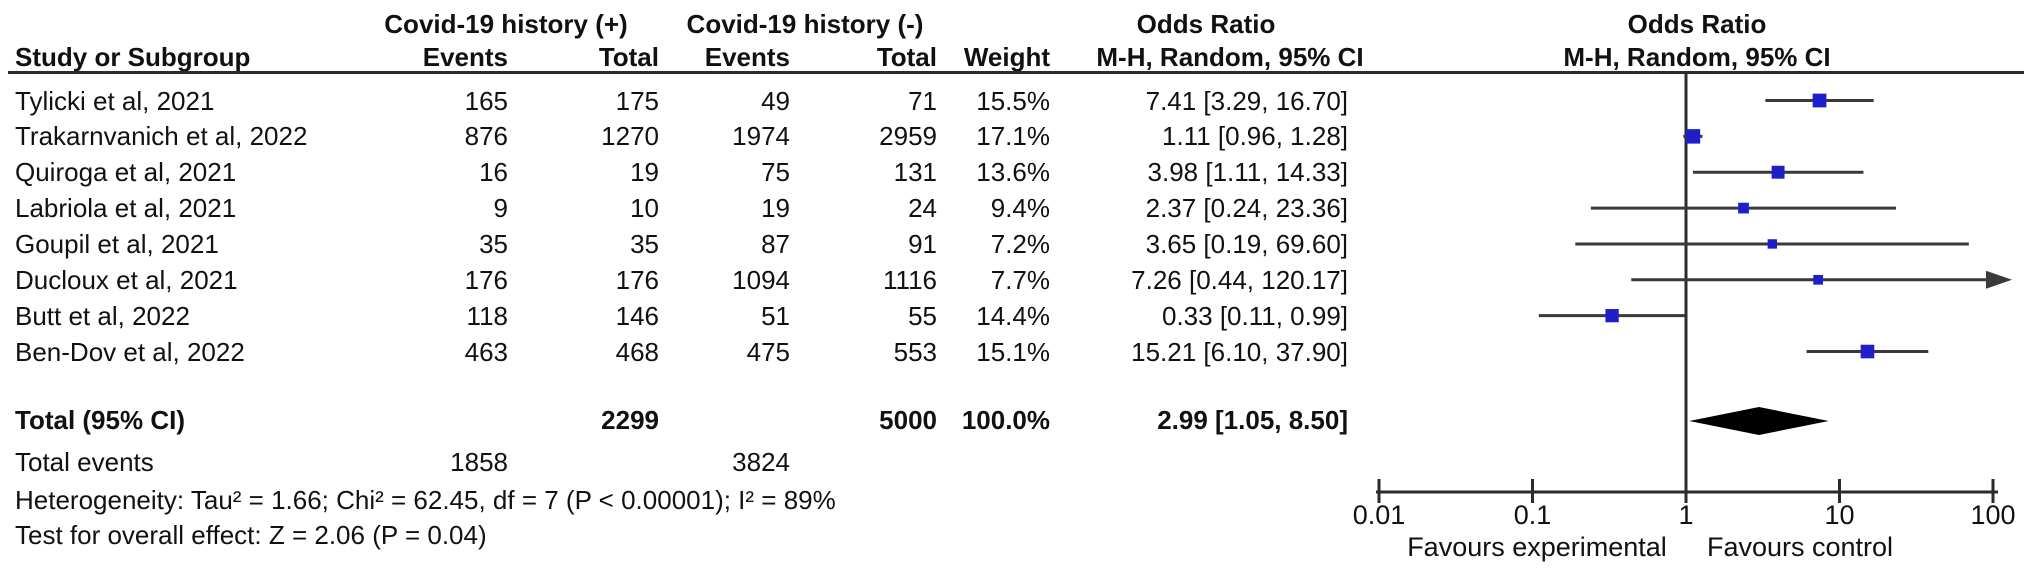 The height and width of the screenshot is (573, 2031). What do you see at coordinates (493, 172) in the screenshot?
I see `events-pos-value: 16` at bounding box center [493, 172].